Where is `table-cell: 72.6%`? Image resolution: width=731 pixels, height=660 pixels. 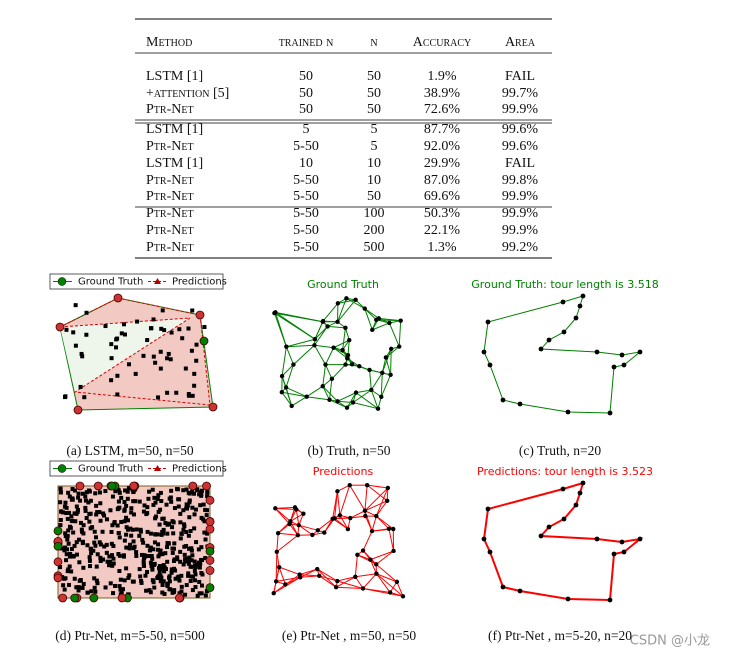
table-cell: 72.6% is located at coordinates (442, 109).